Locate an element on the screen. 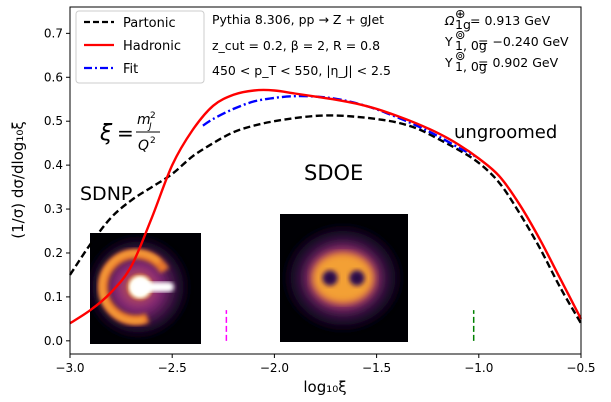 The height and width of the screenshot is (402, 611). y-tick-label: 0.7 is located at coordinates (53, 33).